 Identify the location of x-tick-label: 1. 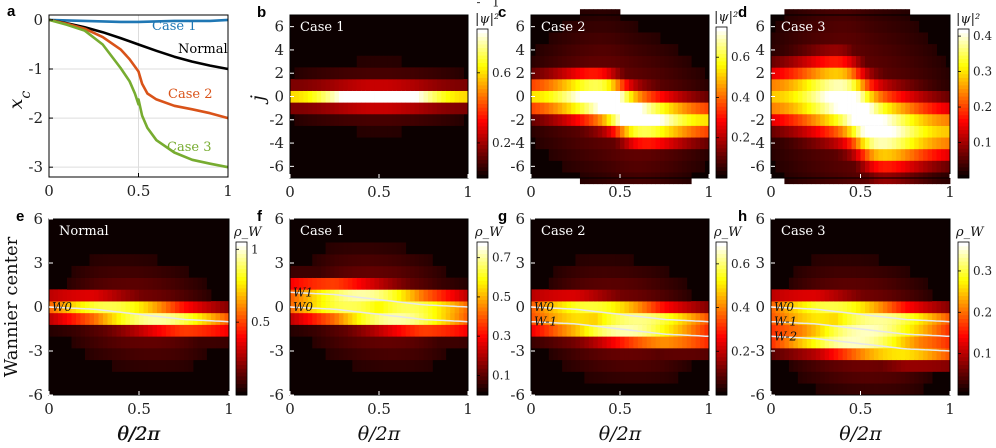
(709, 192).